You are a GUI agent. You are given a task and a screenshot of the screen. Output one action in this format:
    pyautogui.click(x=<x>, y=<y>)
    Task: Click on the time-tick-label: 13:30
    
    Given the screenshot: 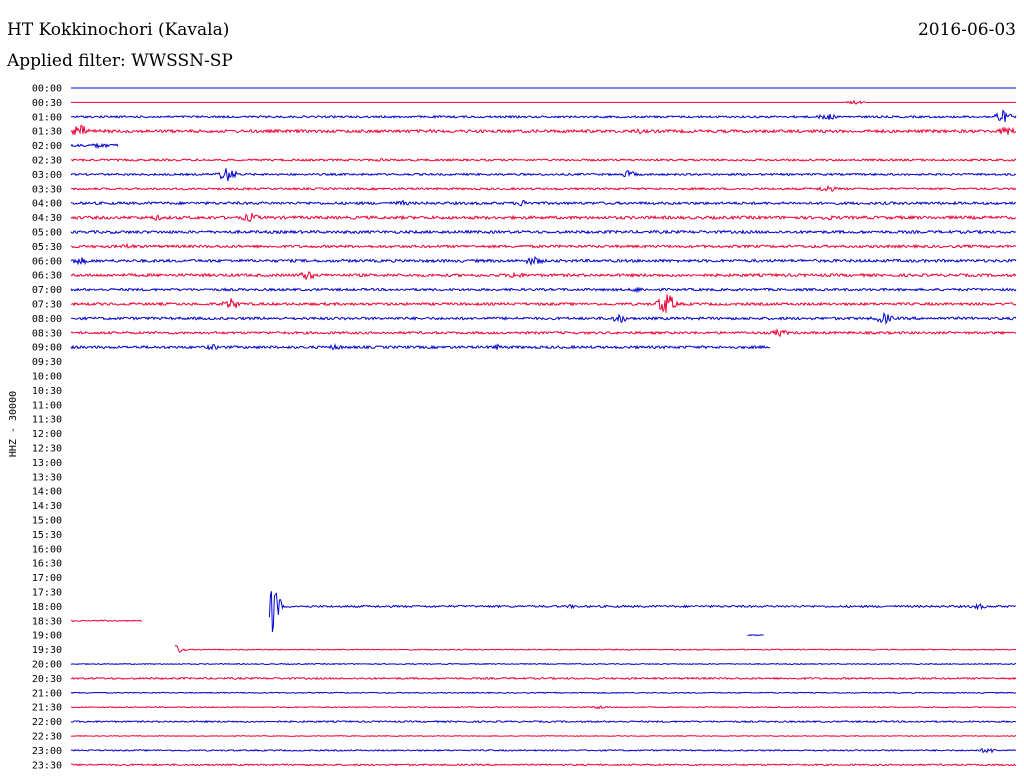 What is the action you would take?
    pyautogui.click(x=47, y=477)
    